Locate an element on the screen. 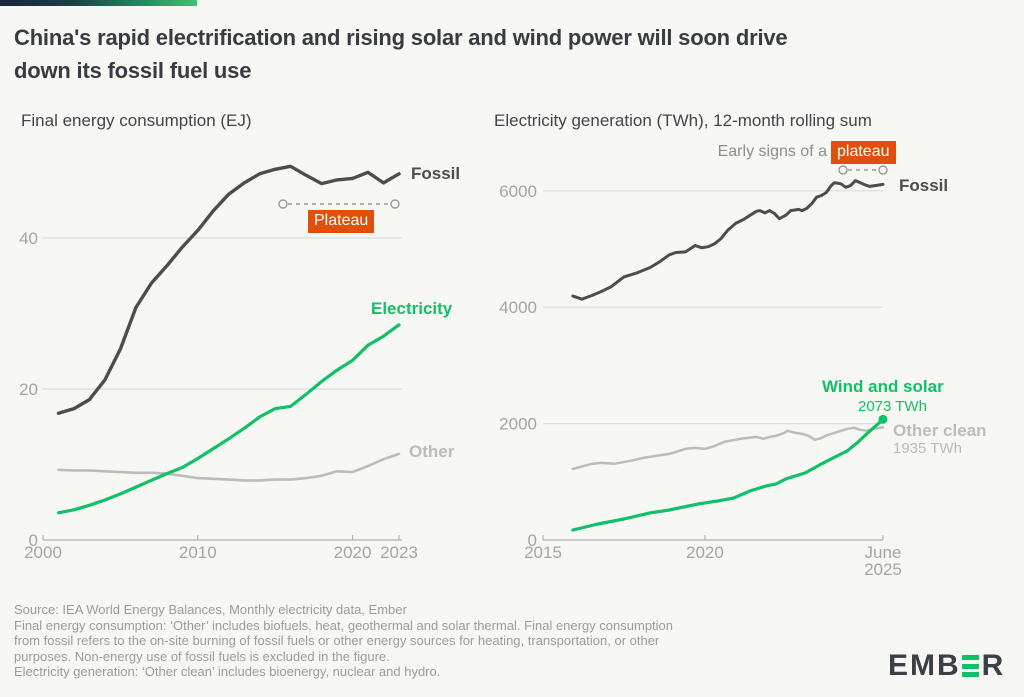 The width and height of the screenshot is (1024, 697). other-clean-line-label: Other clean is located at coordinates (940, 430).